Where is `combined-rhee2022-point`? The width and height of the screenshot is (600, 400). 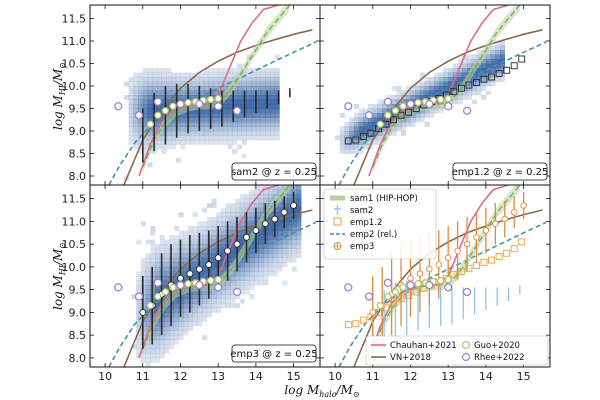 combined-rhee2022-point is located at coordinates (388, 282).